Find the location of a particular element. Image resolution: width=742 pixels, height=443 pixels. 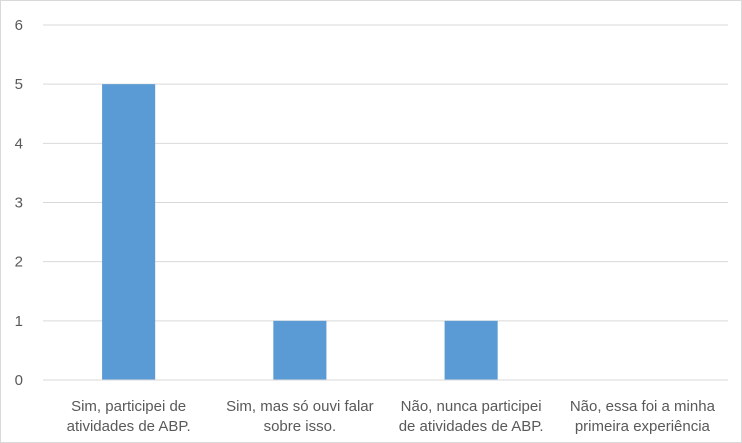

x-category-label-line: sobre isso. is located at coordinates (300, 426).